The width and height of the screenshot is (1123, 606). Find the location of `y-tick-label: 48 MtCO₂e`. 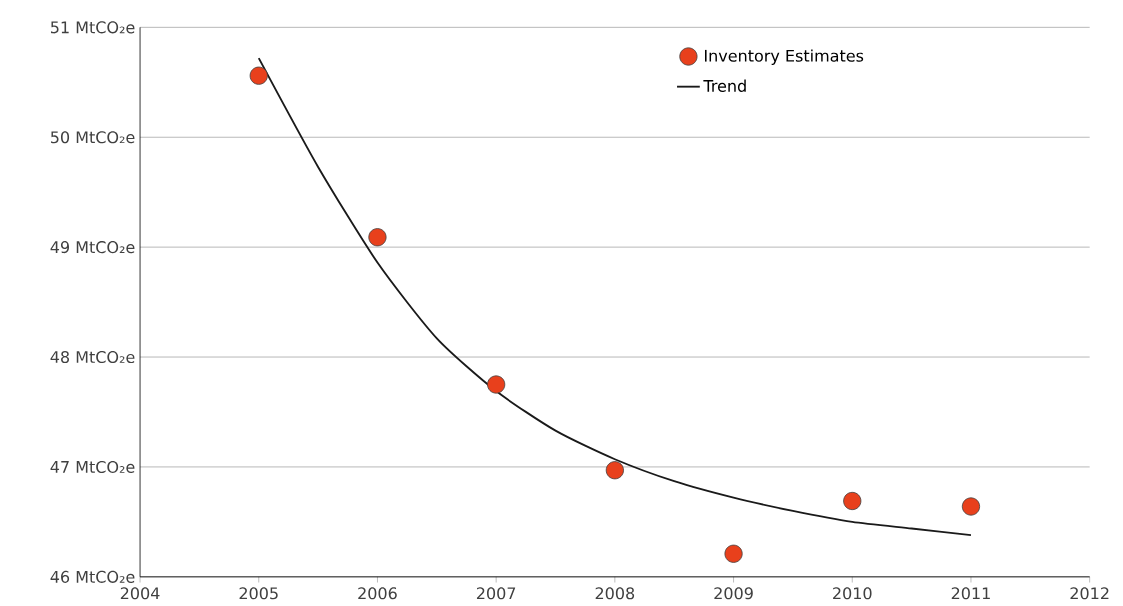

y-tick-label: 48 MtCO₂e is located at coordinates (92, 357).